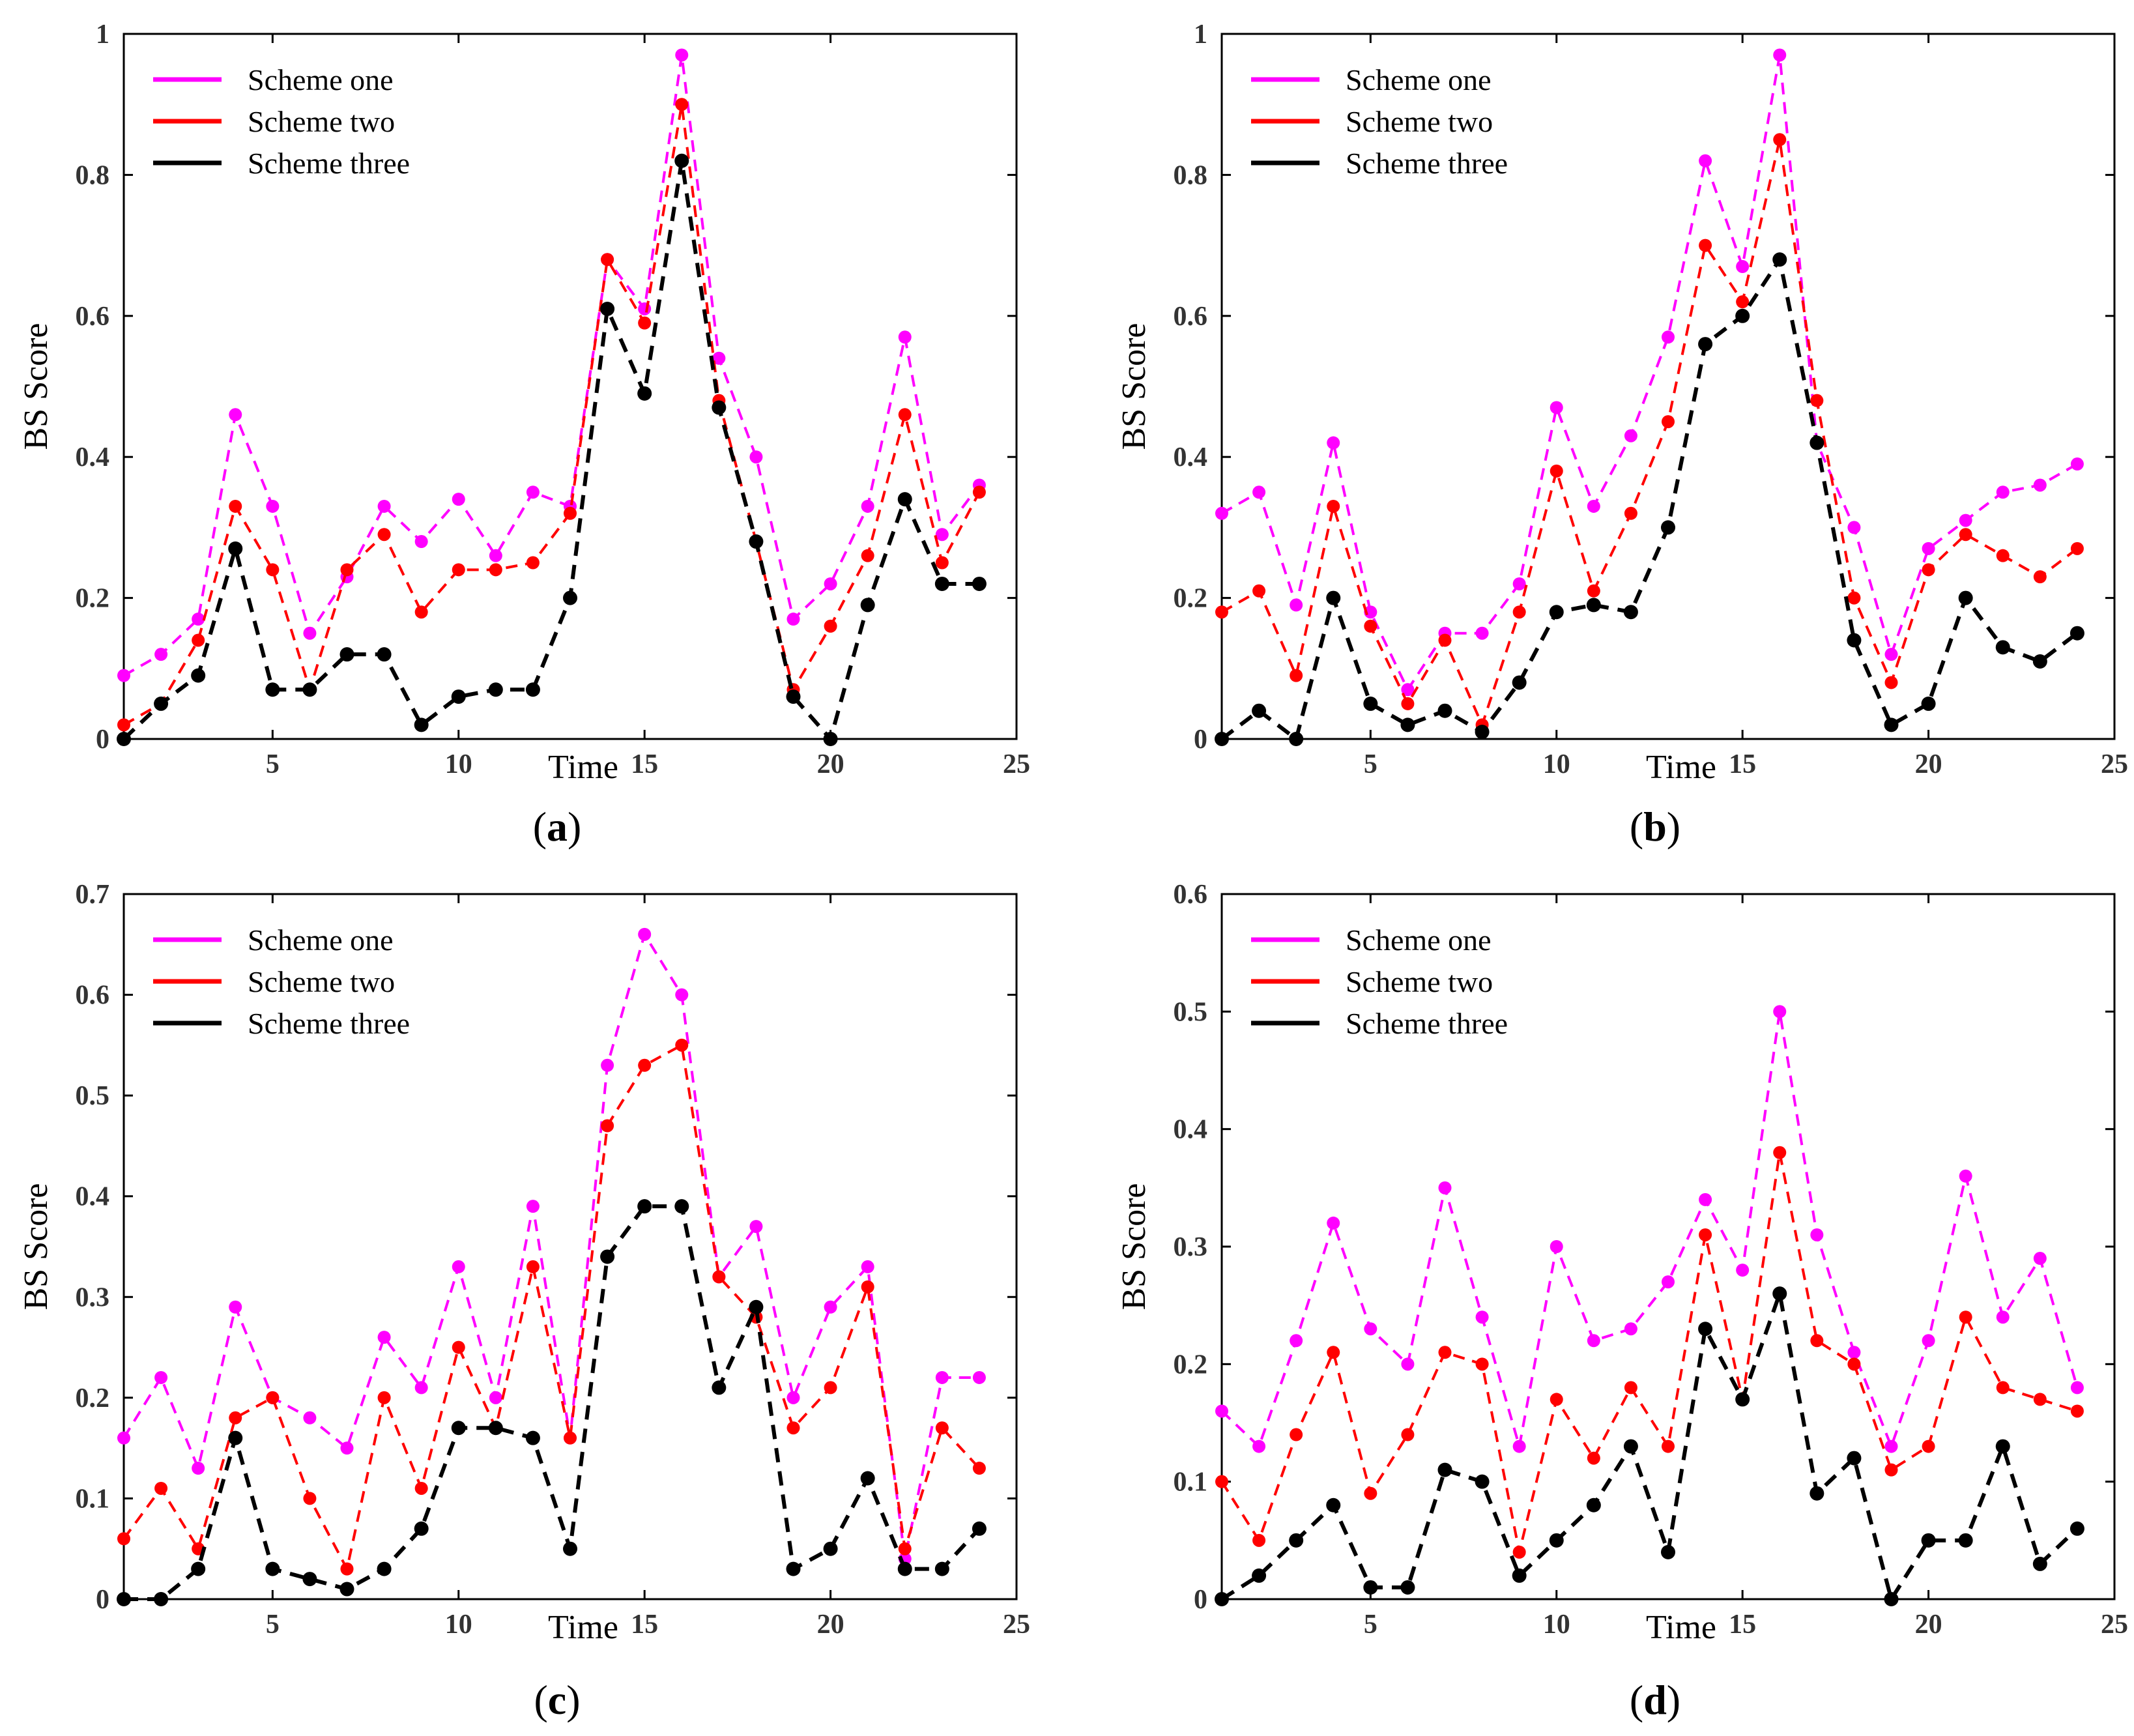 This screenshot has width=2134, height=1736. I want to click on y-tick-label: 0.1, so click(1191, 1482).